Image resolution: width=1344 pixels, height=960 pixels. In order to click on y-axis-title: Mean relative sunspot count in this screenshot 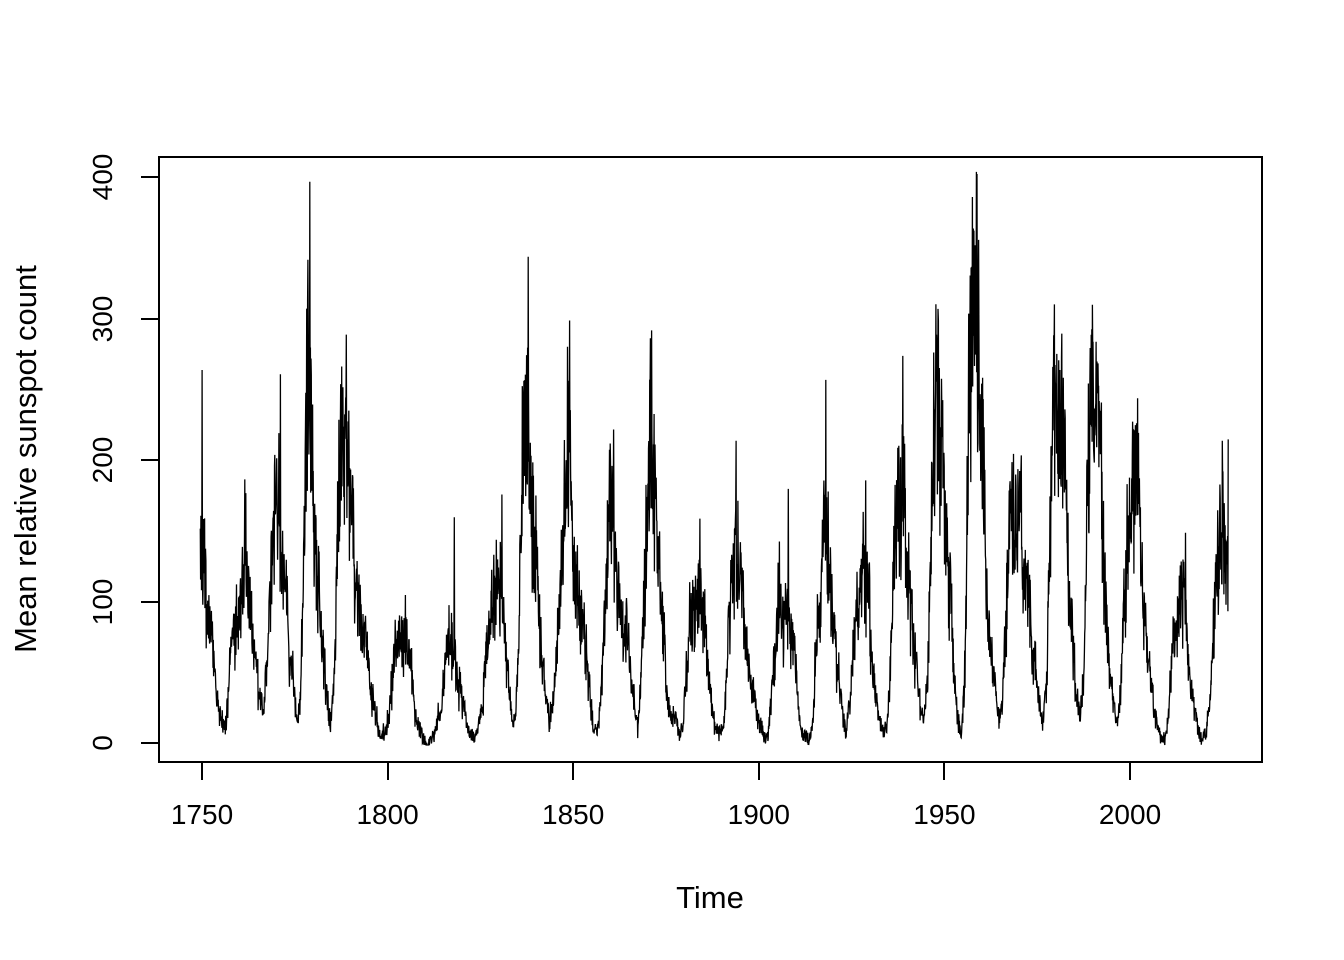, I will do `click(25, 459)`.